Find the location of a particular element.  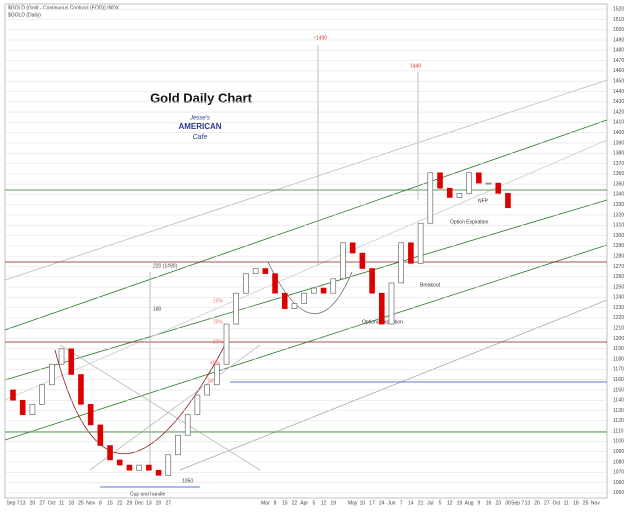

x-tick-label: 29 is located at coordinates (130, 503).